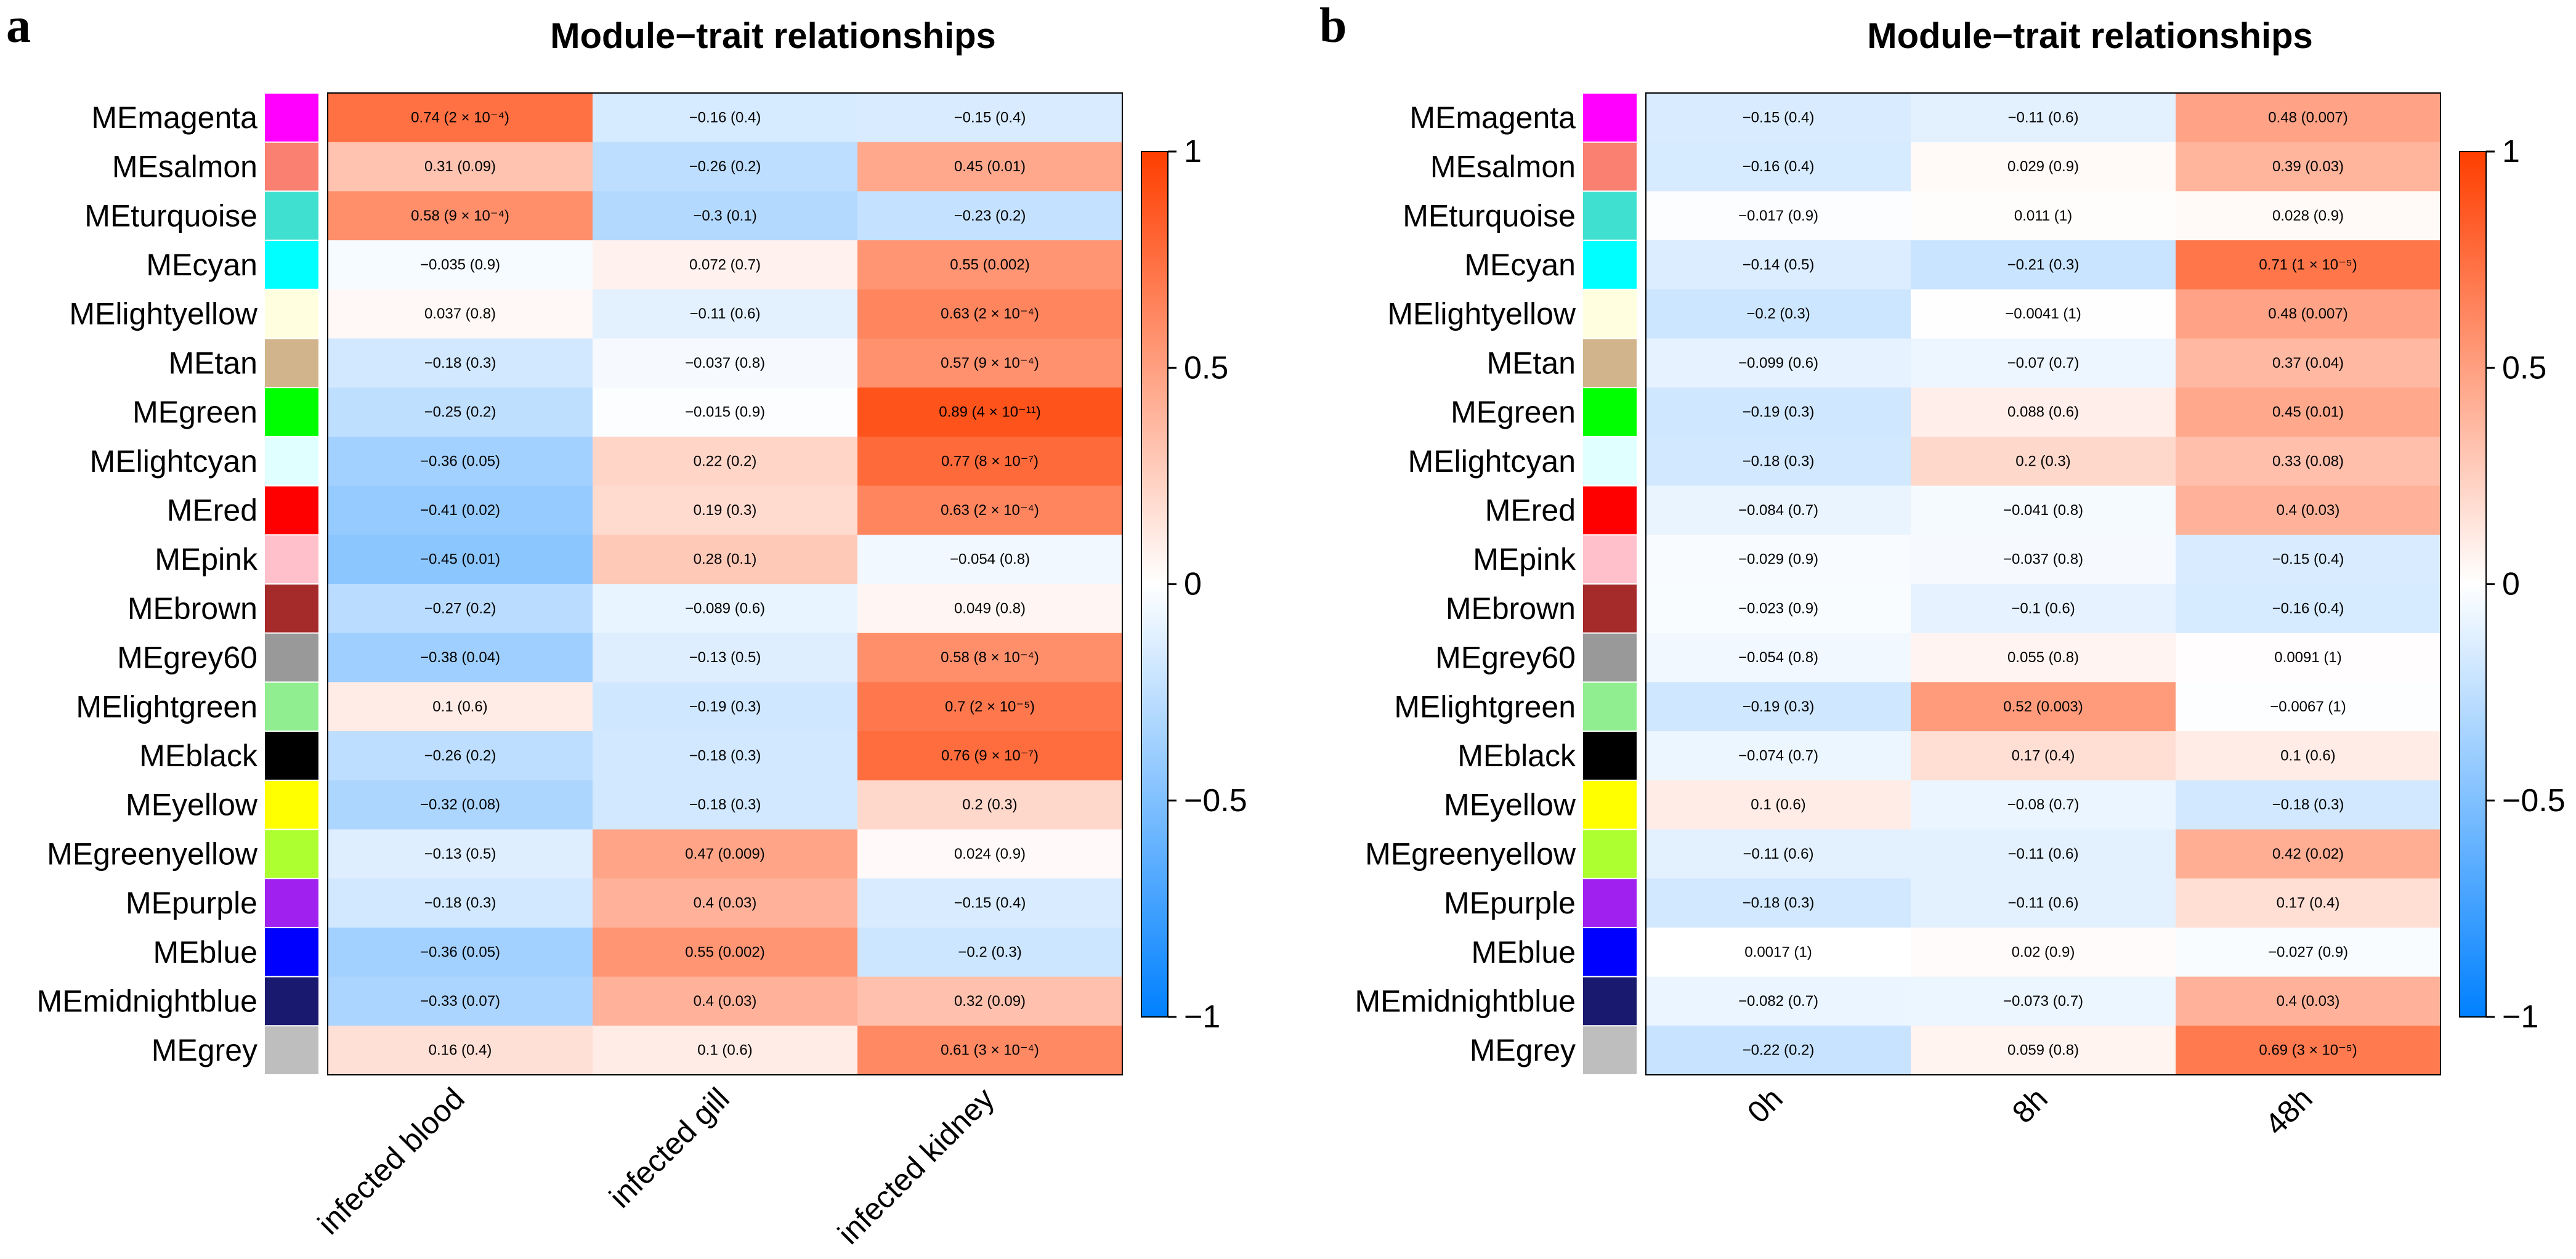 The height and width of the screenshot is (1259, 2576). Describe the element at coordinates (460, 461) in the screenshot. I see `cell-label: −0.36 (0.05)` at that location.